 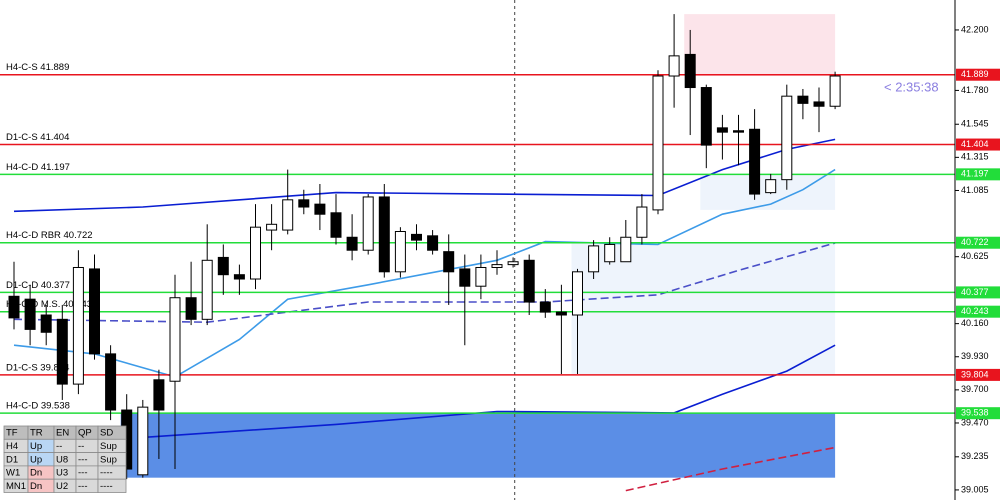 What do you see at coordinates (911, 86) in the screenshot?
I see `countdown: < 2:35:38` at bounding box center [911, 86].